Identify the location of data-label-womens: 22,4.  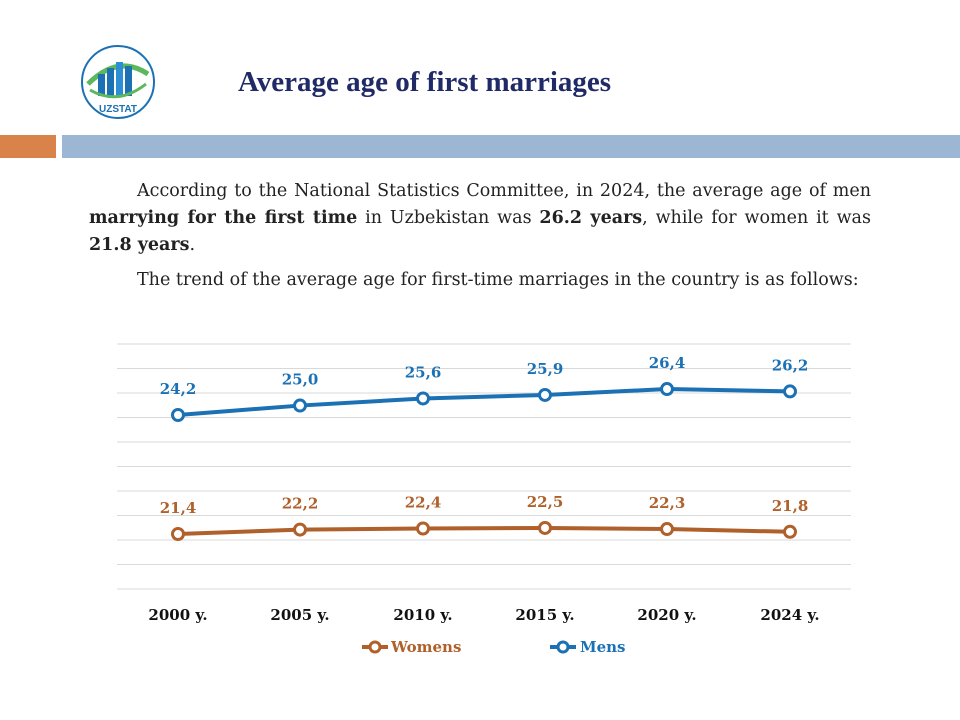
(423, 503).